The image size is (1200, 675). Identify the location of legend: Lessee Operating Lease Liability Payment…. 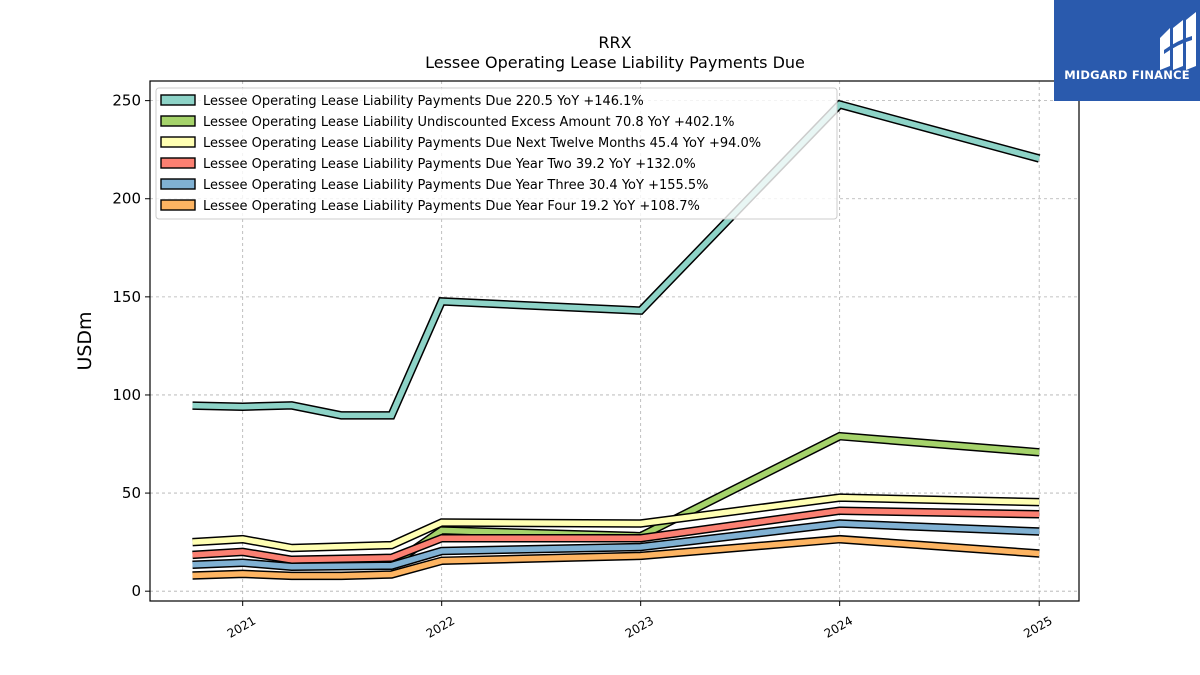
(496, 153).